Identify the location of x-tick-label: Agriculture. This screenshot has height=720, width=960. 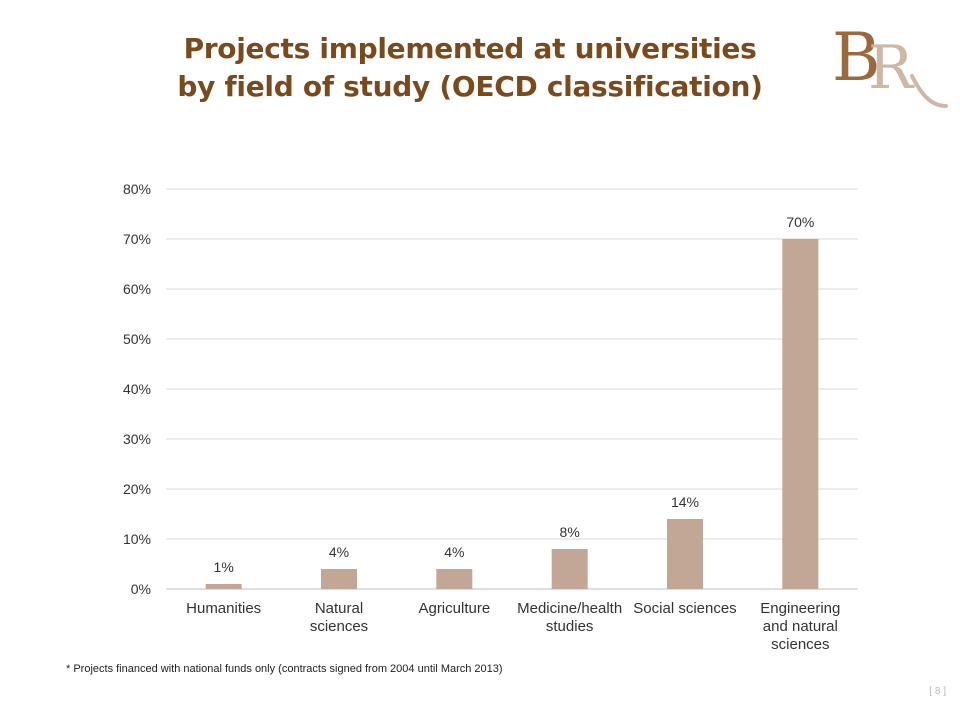
(454, 608).